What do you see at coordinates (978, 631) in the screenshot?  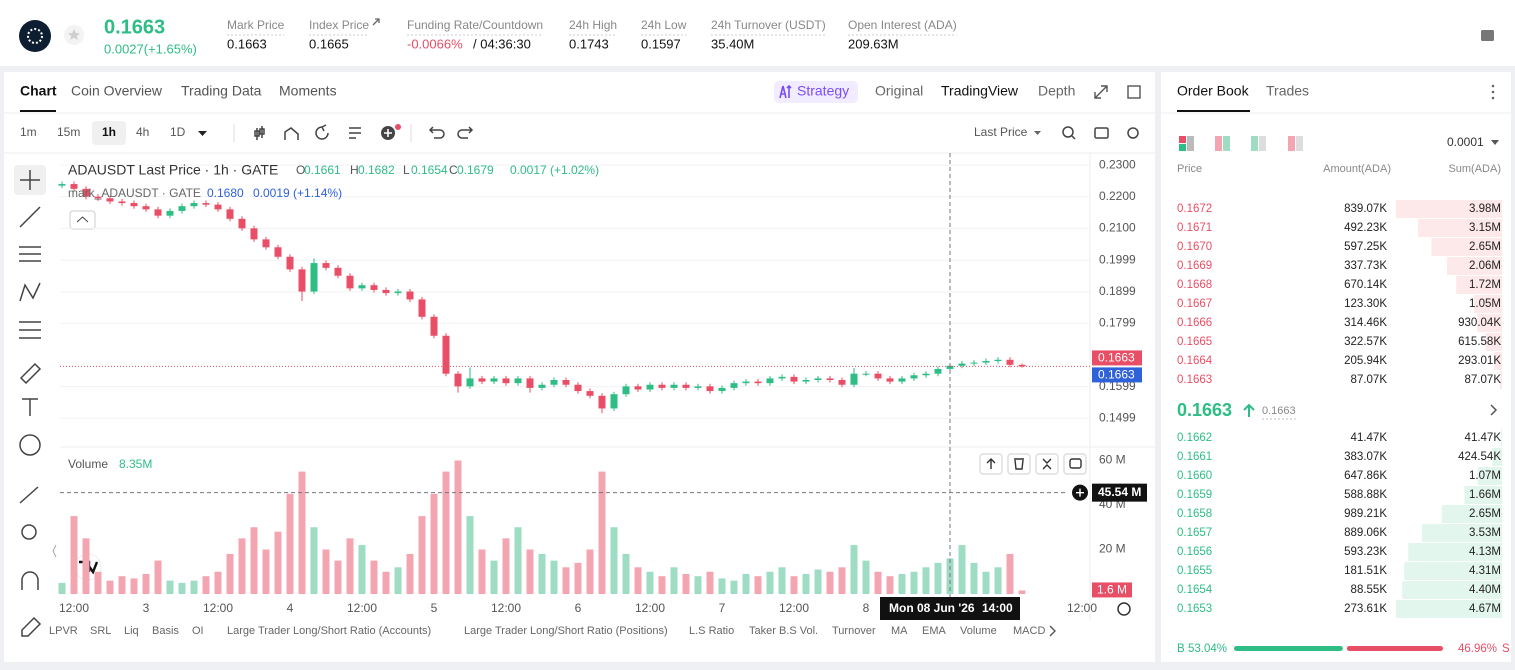 I see `indicator-tab: Volume` at bounding box center [978, 631].